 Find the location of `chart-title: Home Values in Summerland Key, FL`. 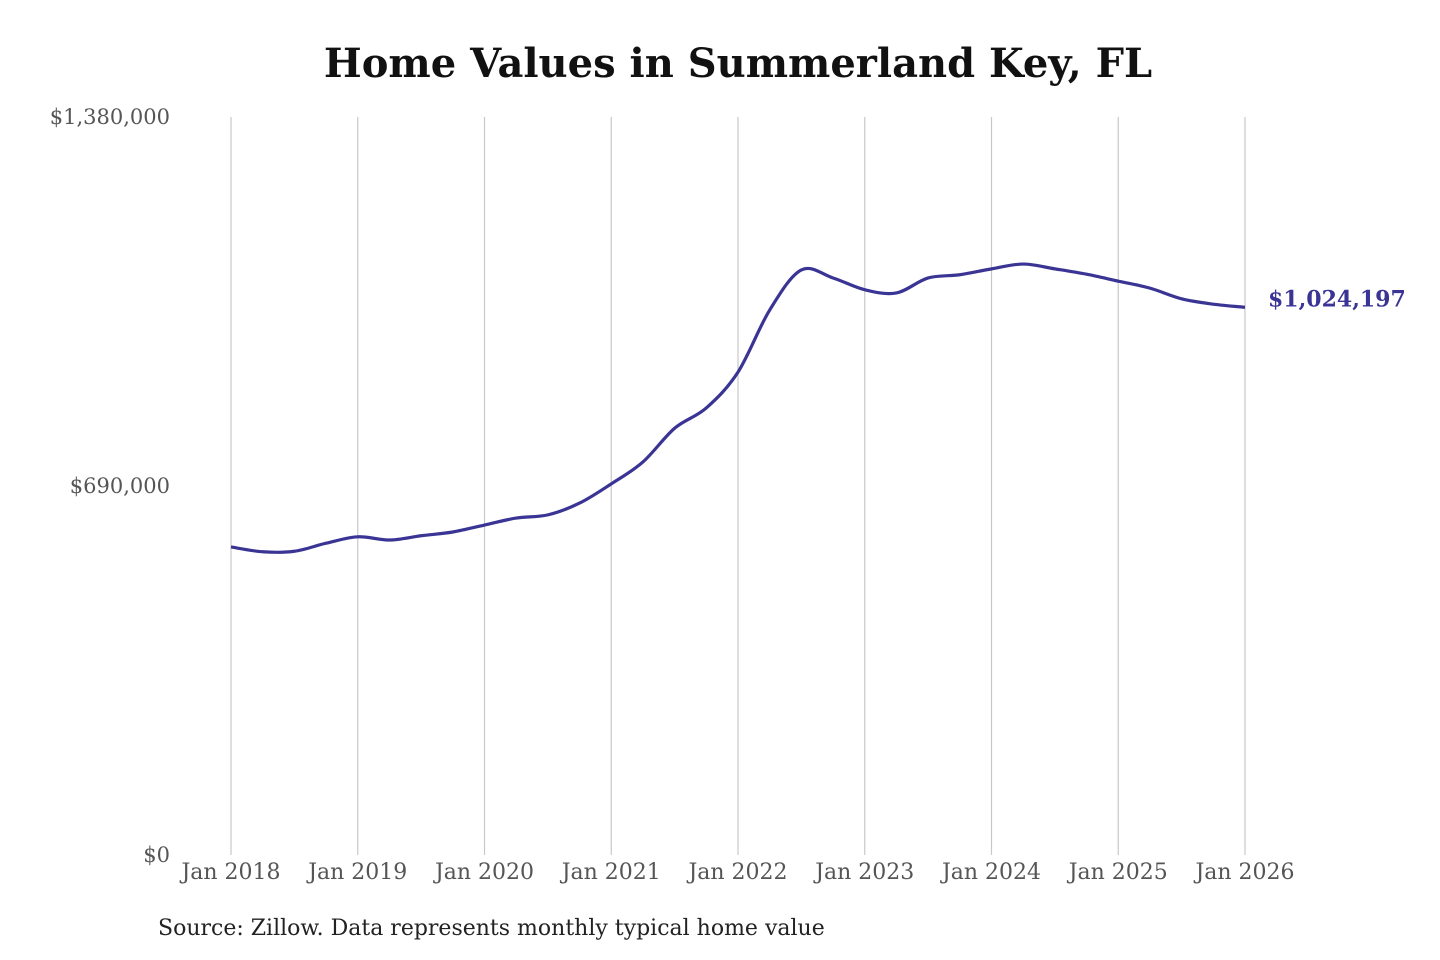

chart-title: Home Values in Summerland Key, FL is located at coordinates (738, 63).